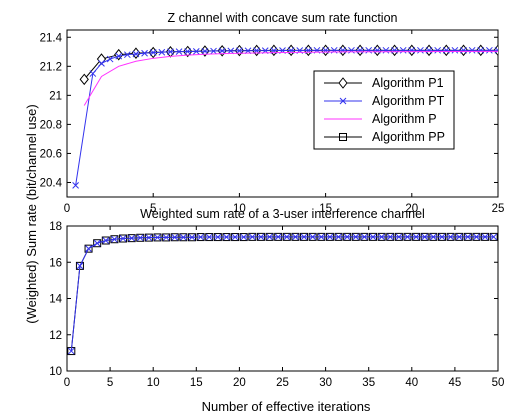 This screenshot has width=518, height=418. I want to click on x-tick-label: 30, so click(325, 383).